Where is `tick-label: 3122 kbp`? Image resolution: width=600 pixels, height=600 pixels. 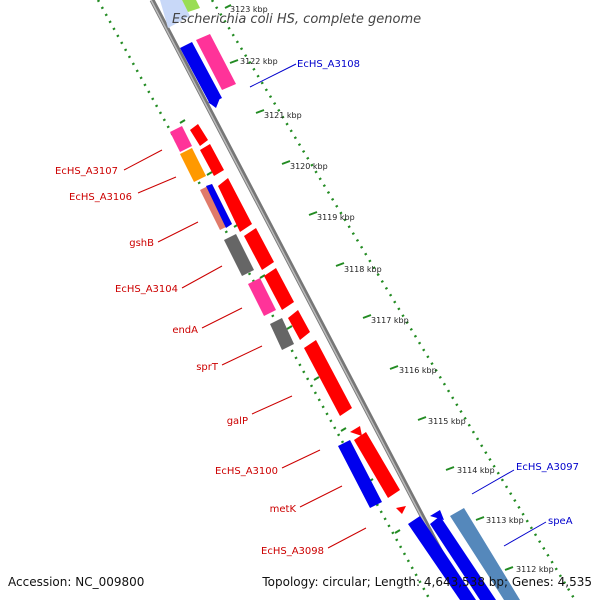 tick-label: 3122 kbp is located at coordinates (259, 61).